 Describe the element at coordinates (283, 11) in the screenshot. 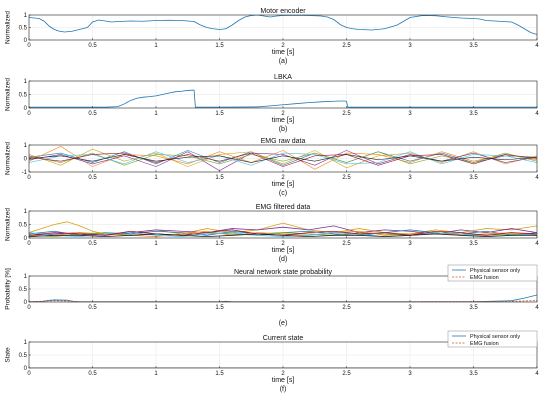

I see `panel-title: Motor encoder` at that location.